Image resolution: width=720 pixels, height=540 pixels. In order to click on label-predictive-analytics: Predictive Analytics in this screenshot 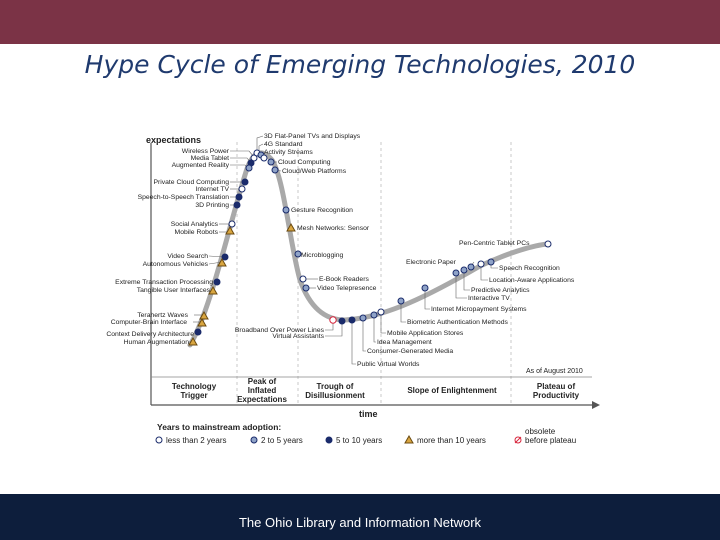, I will do `click(500, 290)`.